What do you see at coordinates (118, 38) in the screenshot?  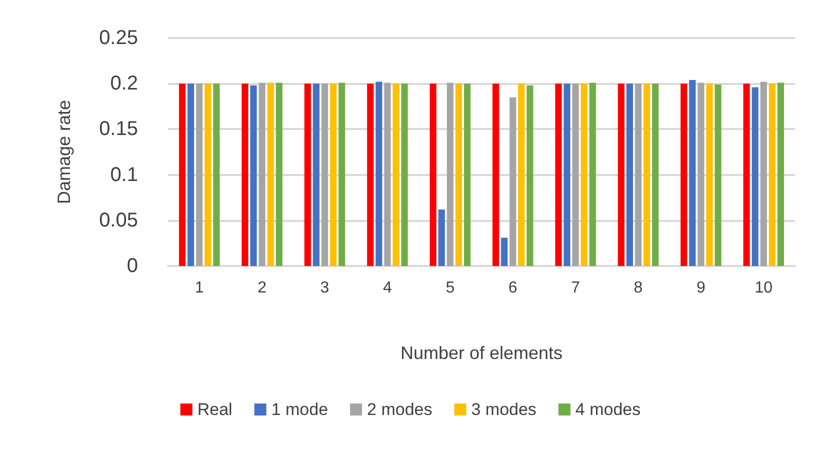 I see `y-tick-label: 0.25` at bounding box center [118, 38].